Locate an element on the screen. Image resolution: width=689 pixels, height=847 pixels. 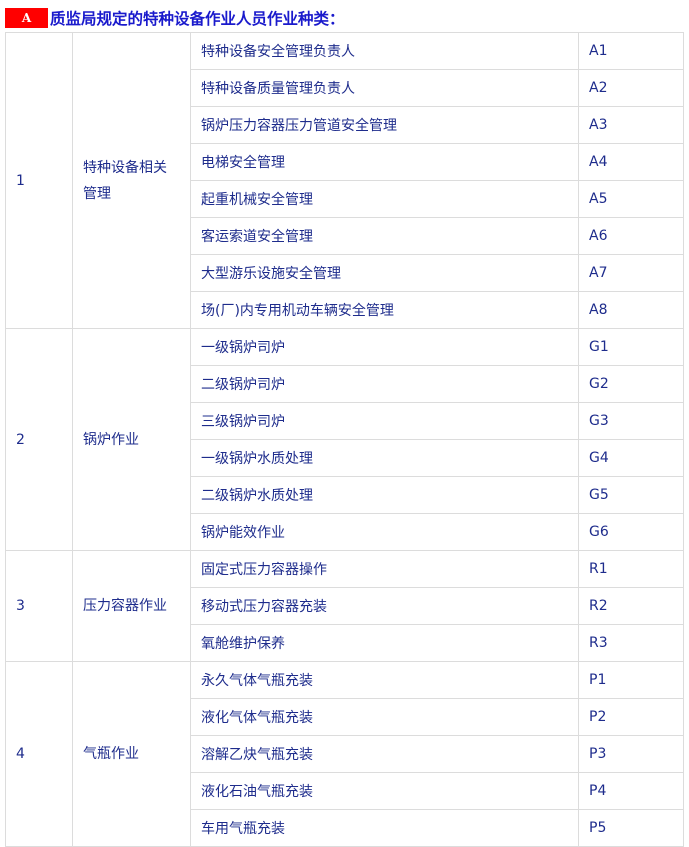
group-number: 1 is located at coordinates (39, 180).